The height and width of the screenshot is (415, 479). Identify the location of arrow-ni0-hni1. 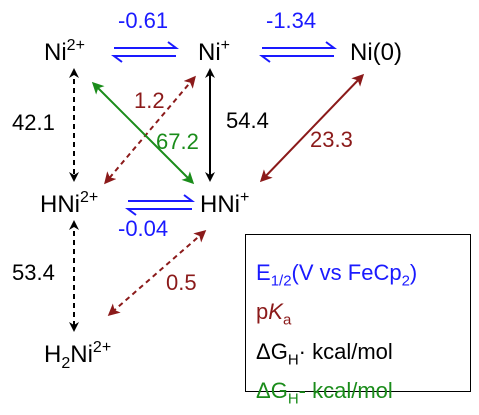
(312, 128).